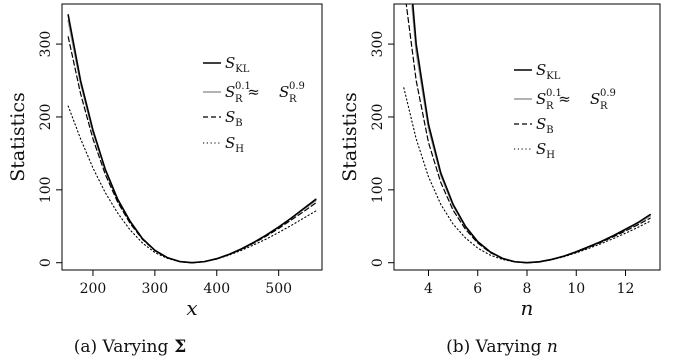 Image resolution: width=675 pixels, height=362 pixels. I want to click on x-tick-label: 8, so click(527, 289).